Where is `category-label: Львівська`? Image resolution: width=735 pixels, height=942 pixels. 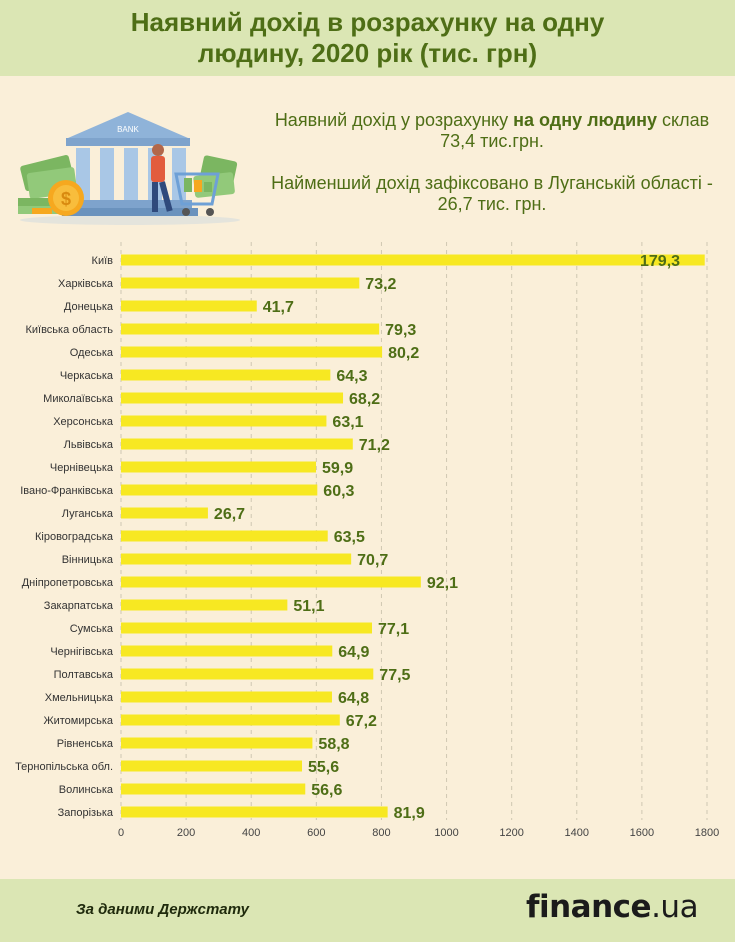 category-label: Львівська is located at coordinates (89, 445).